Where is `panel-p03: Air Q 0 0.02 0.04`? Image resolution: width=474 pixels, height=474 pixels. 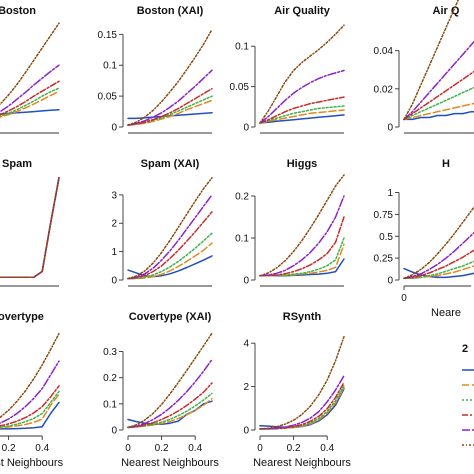 panel-p03: Air Q 0 0.02 0.04 is located at coordinates (424, 67).